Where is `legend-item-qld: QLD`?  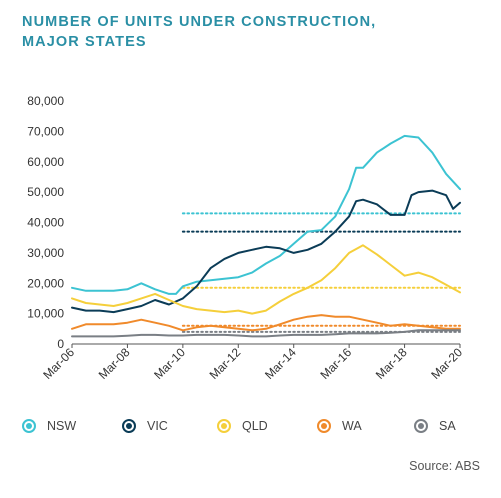
legend-item-qld: QLD is located at coordinates (242, 426).